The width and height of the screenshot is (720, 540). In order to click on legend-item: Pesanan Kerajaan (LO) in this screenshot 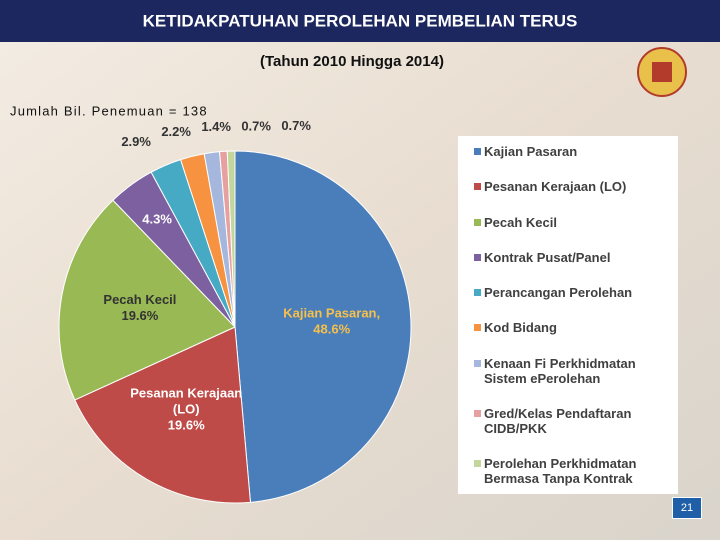, I will do `click(572, 187)`.